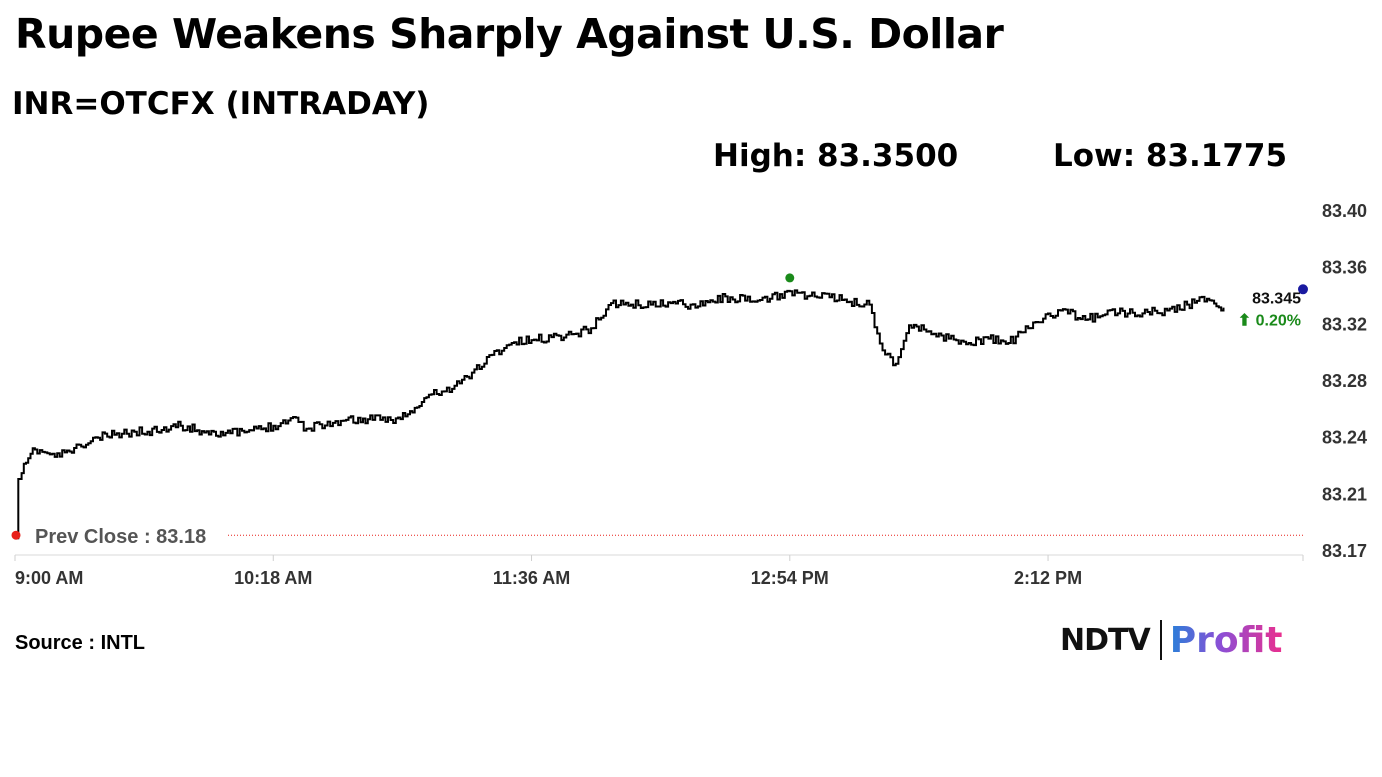 This screenshot has width=1382, height=777. What do you see at coordinates (1344, 211) in the screenshot?
I see `y-tick-label: 83.40` at bounding box center [1344, 211].